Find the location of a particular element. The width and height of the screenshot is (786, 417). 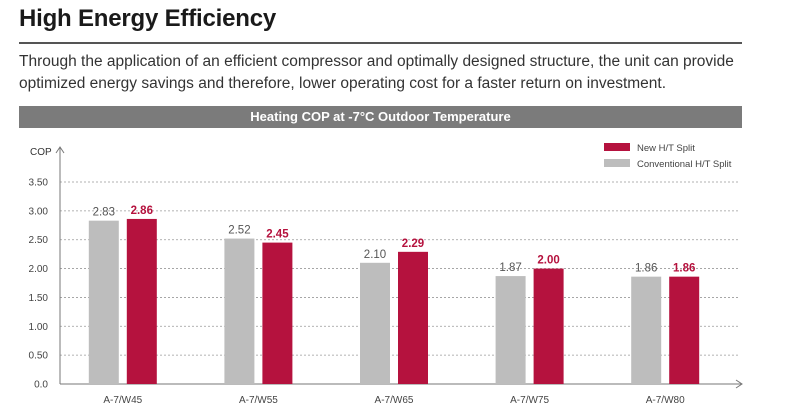

y-tick-label: 0.0 is located at coordinates (41, 385).